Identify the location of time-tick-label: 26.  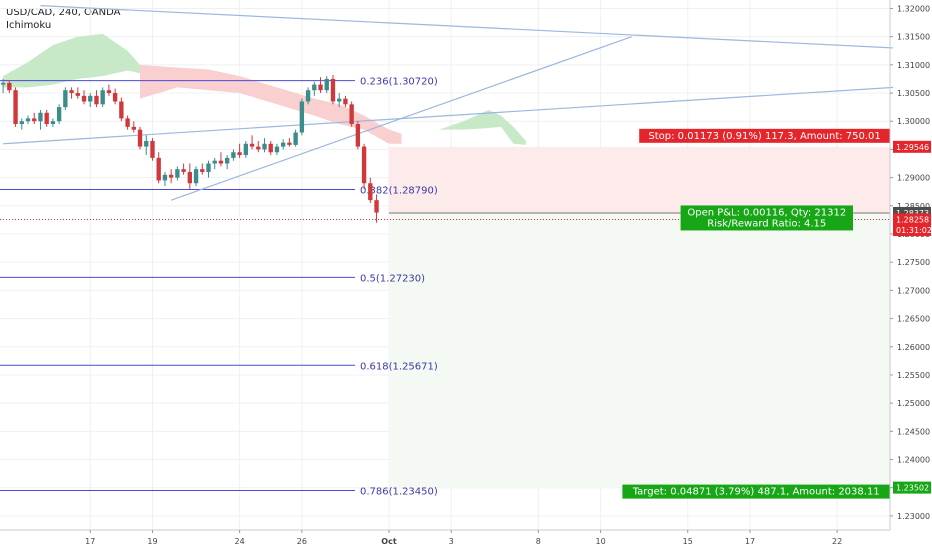
(302, 541).